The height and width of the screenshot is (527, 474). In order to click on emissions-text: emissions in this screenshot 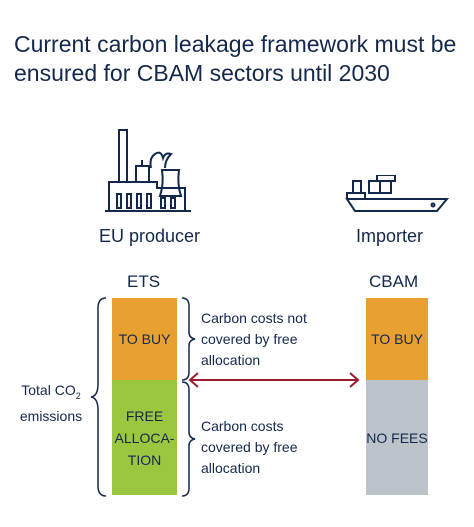, I will do `click(51, 415)`.